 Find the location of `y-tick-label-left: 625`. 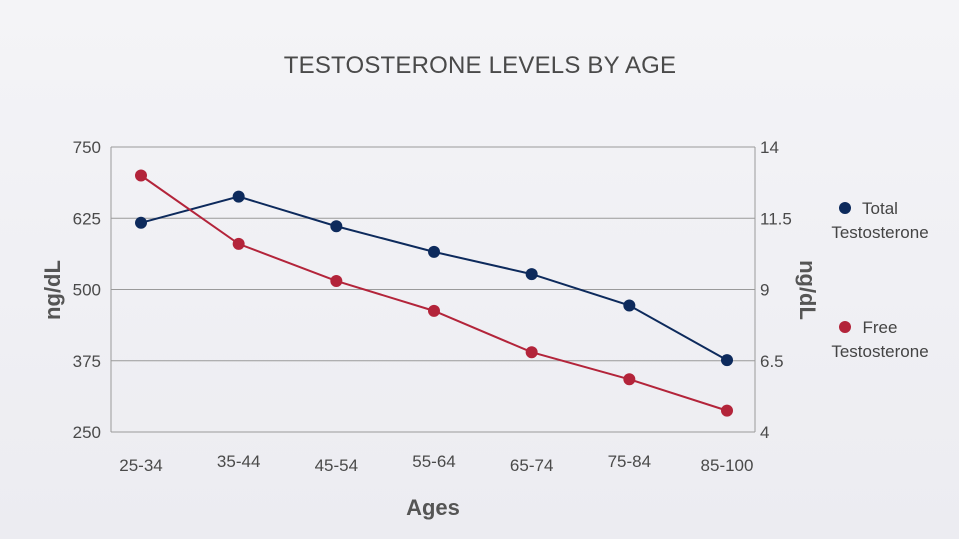

y-tick-label-left: 625 is located at coordinates (87, 218).